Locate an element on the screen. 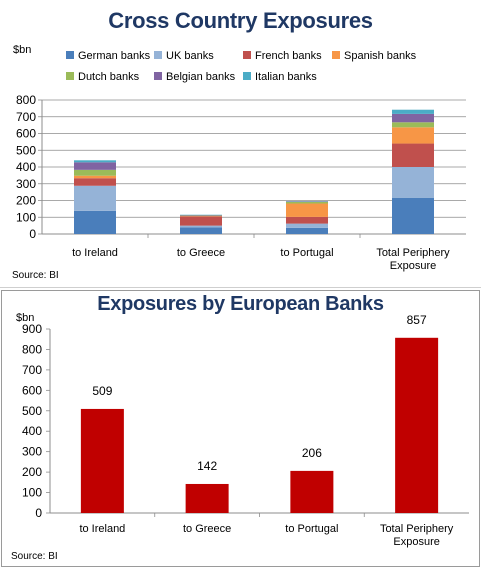 The width and height of the screenshot is (481, 568). data-label: 509 is located at coordinates (102, 391).